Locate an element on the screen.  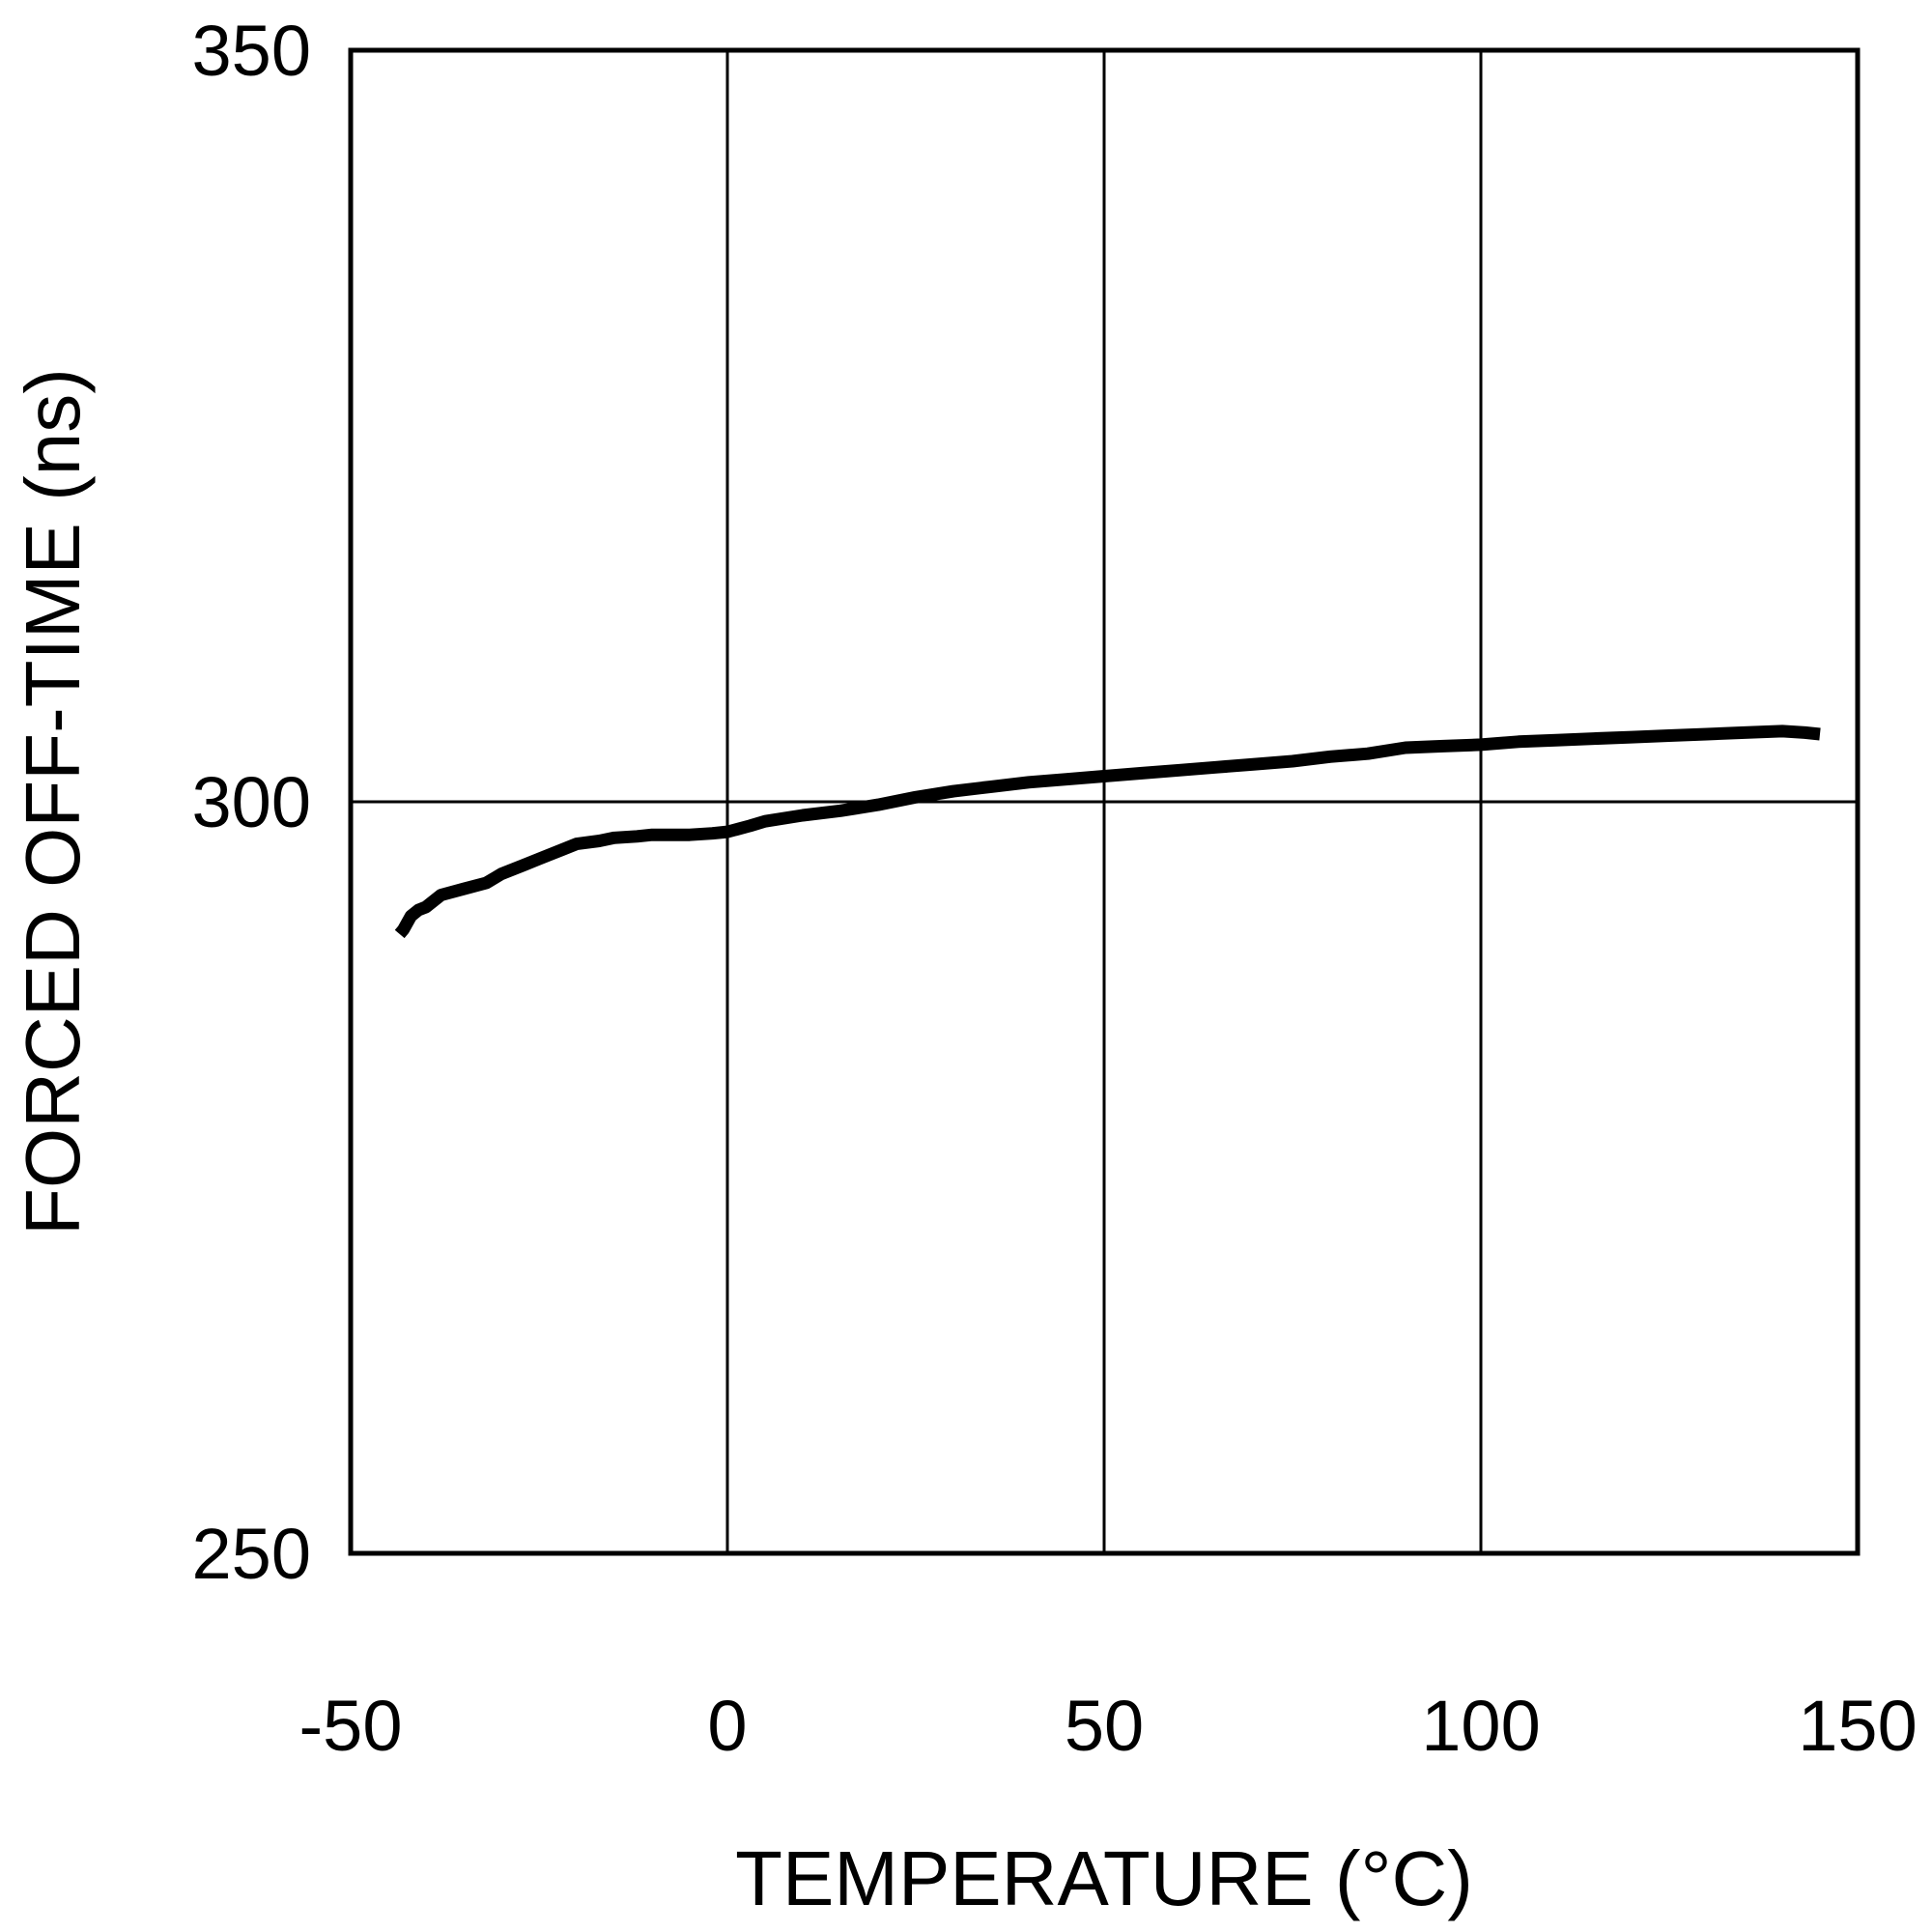
y-axis-label: FORCED OFF-TIME (ns) is located at coordinates (53, 802).